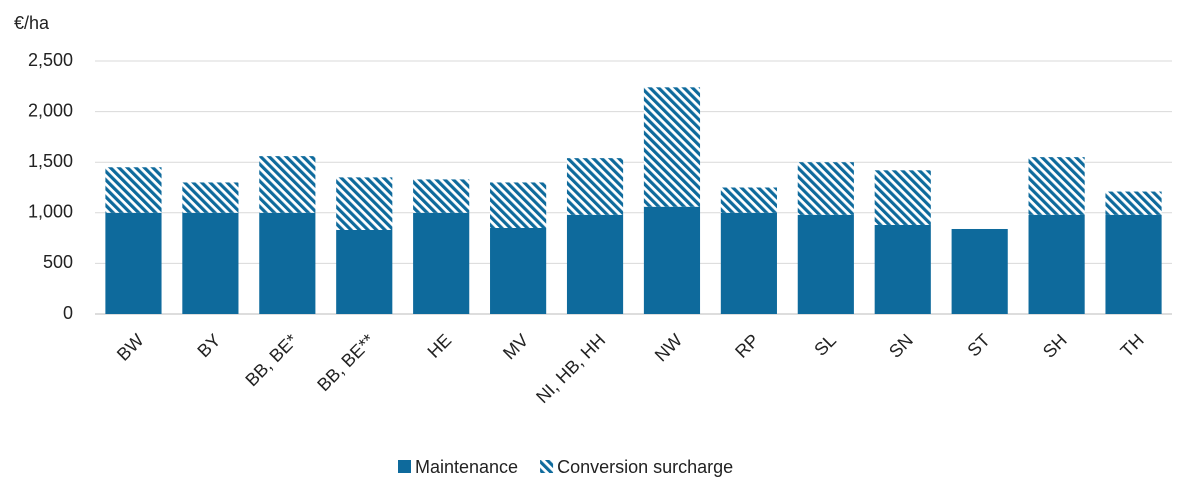  Describe the element at coordinates (747, 346) in the screenshot. I see `x-tick-label: RP` at that location.